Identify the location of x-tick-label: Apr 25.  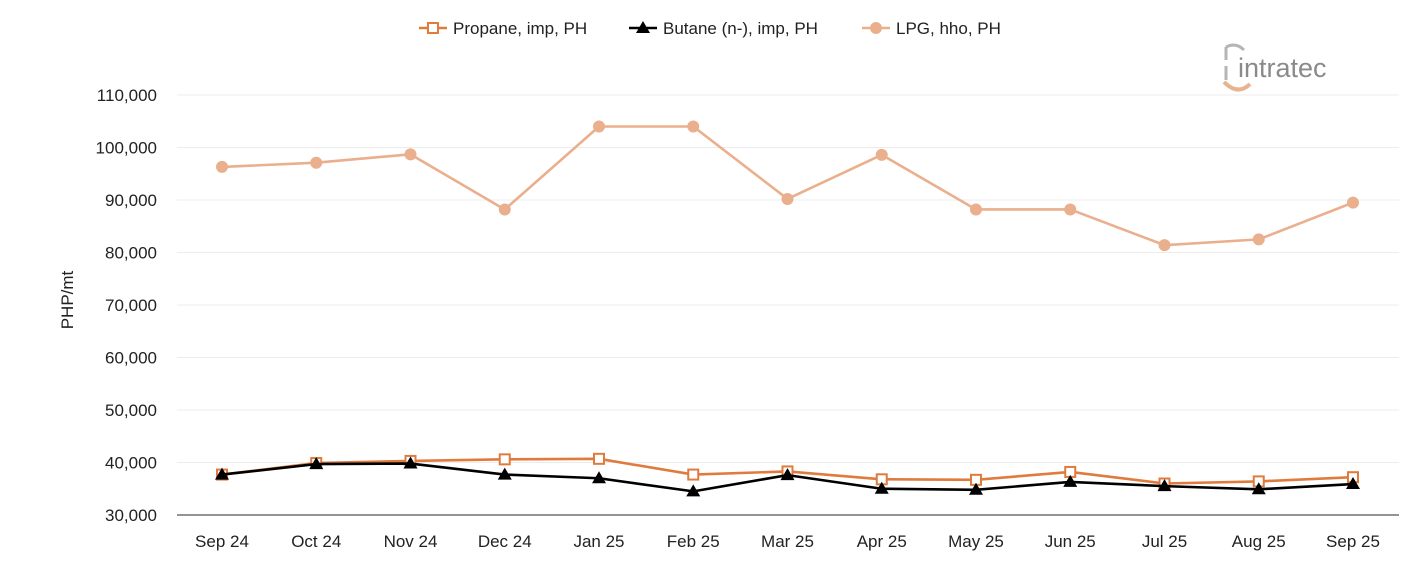
(882, 541).